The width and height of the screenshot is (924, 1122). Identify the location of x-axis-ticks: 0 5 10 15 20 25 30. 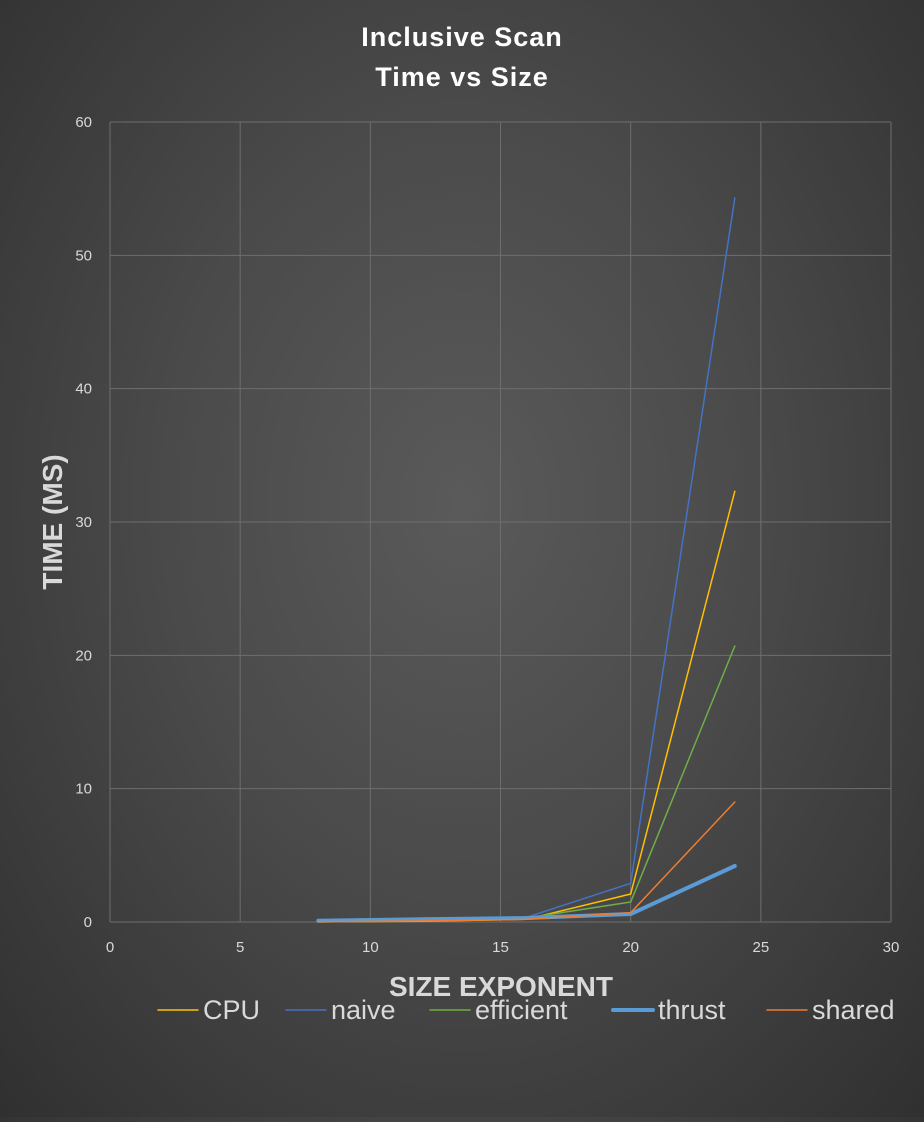
(503, 947).